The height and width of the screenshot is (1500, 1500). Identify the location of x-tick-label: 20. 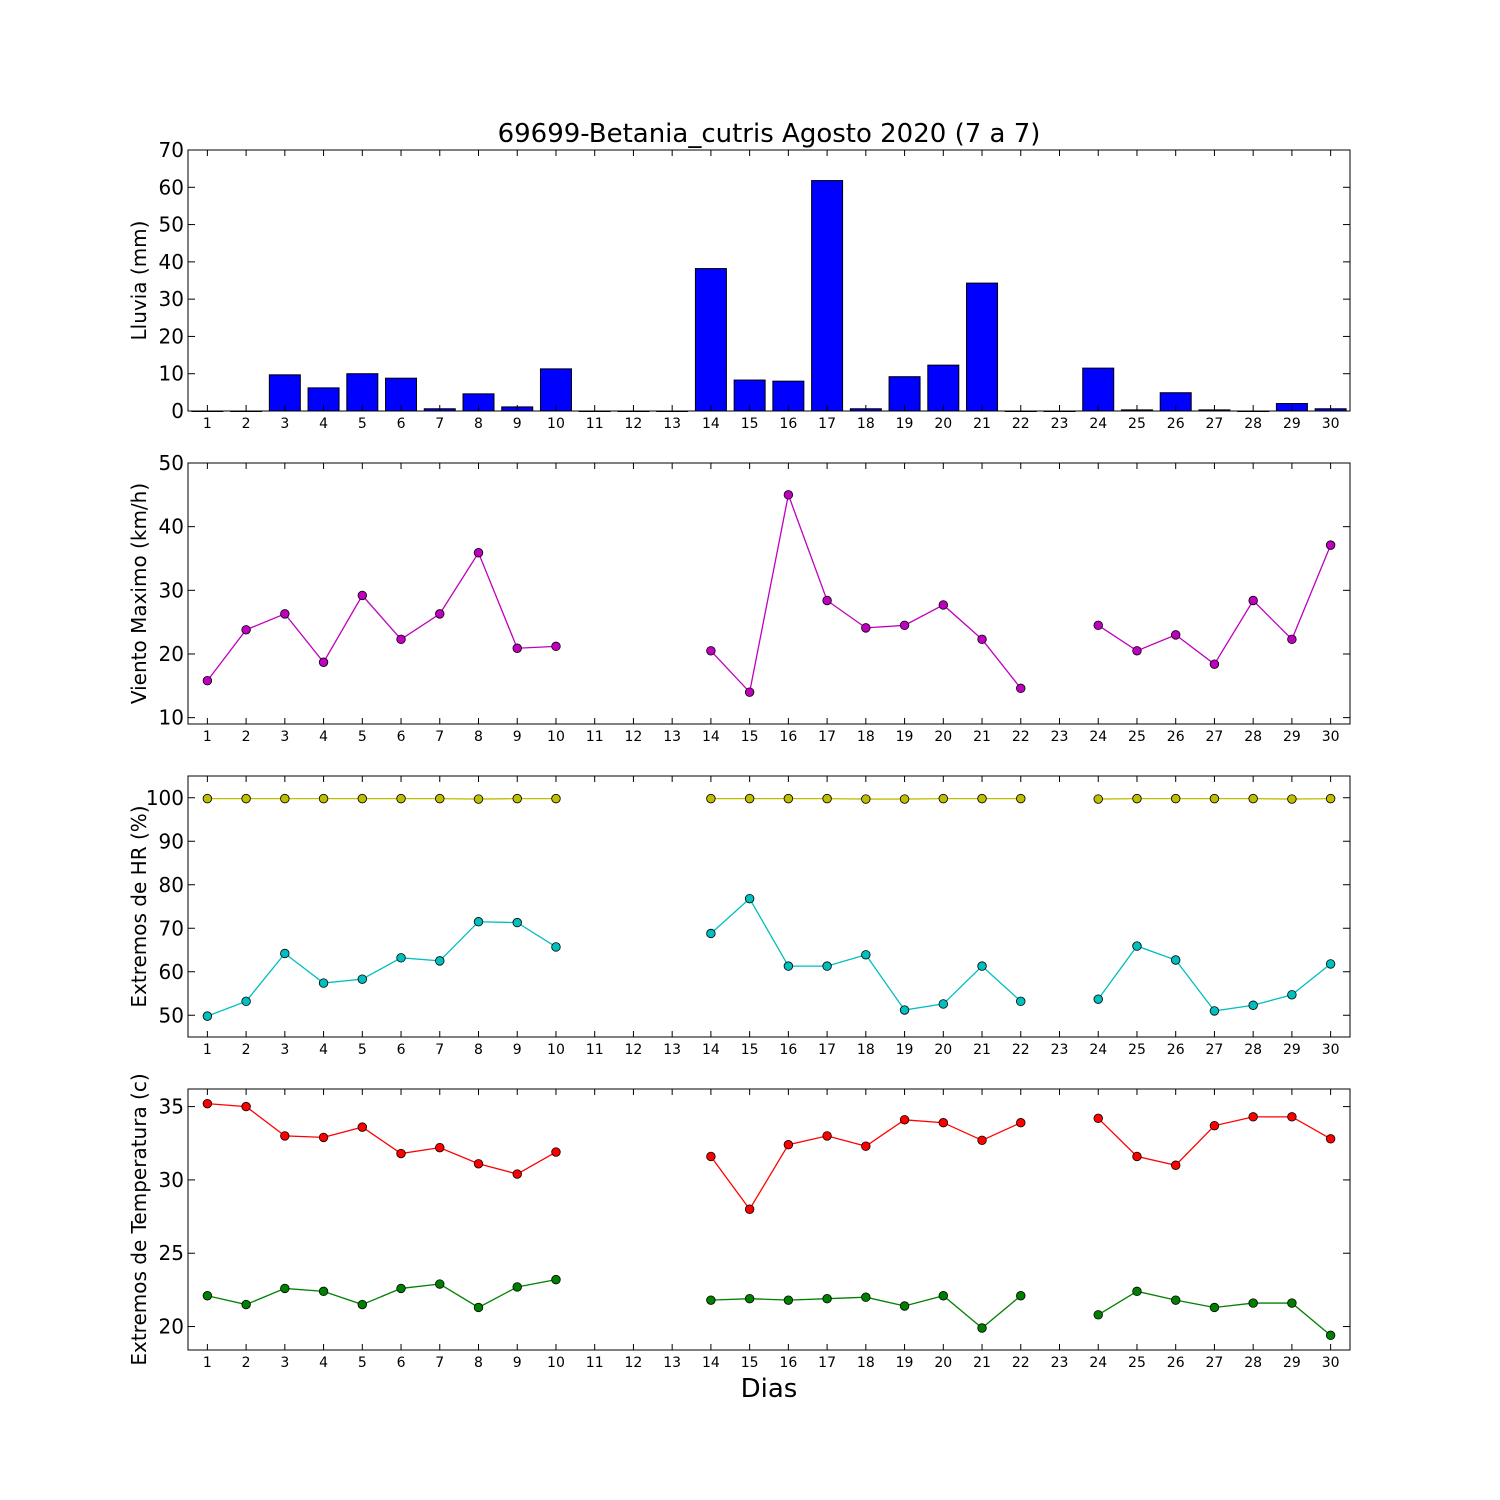
(943, 1363).